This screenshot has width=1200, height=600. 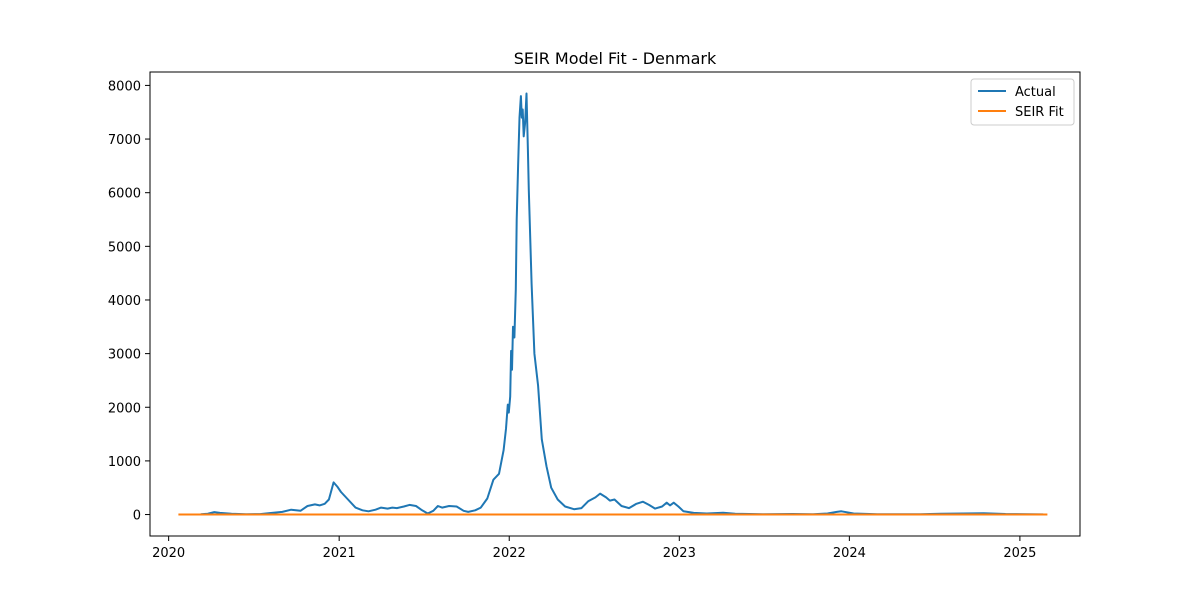 I want to click on y-tick-label: 2000, so click(x=124, y=408).